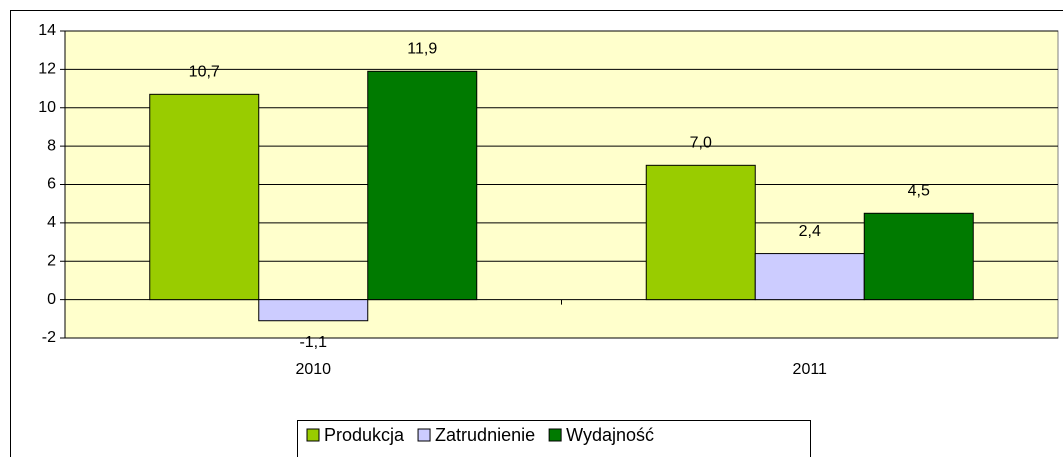  Describe the element at coordinates (313, 342) in the screenshot. I see `value-label: -1,1` at that location.